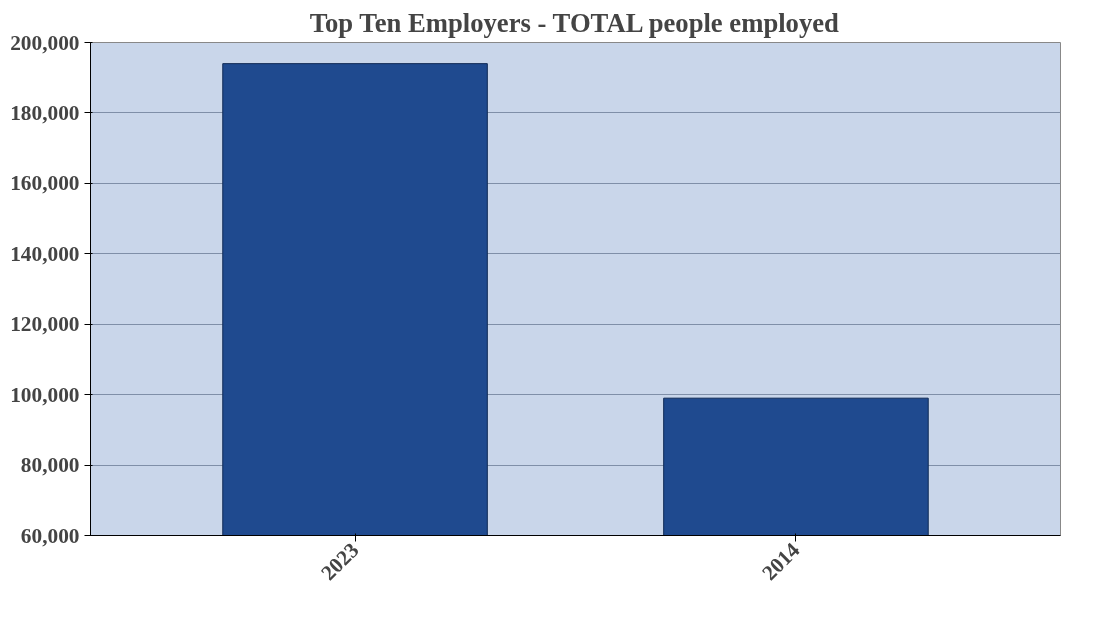 The width and height of the screenshot is (1112, 636). I want to click on y-tick-label: 80,000, so click(50, 465).